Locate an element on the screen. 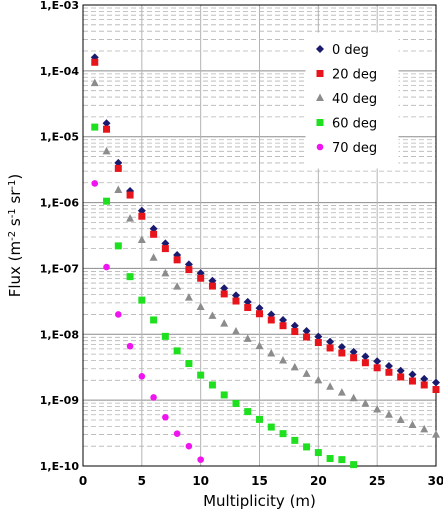  y-tick-label: 1,E-08 is located at coordinates (59, 334).